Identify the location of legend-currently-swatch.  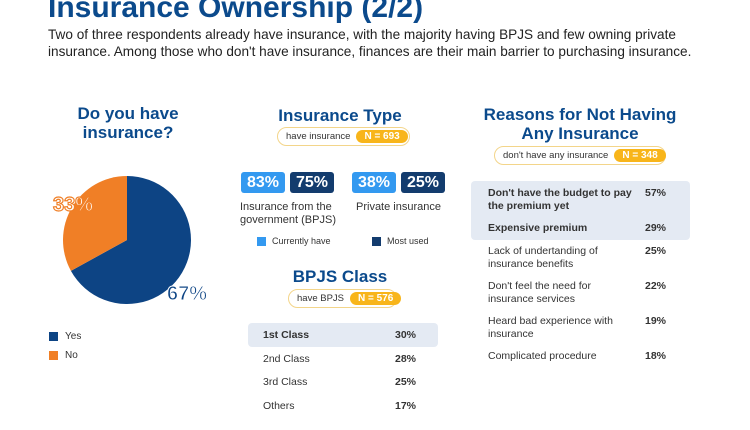
(261, 241).